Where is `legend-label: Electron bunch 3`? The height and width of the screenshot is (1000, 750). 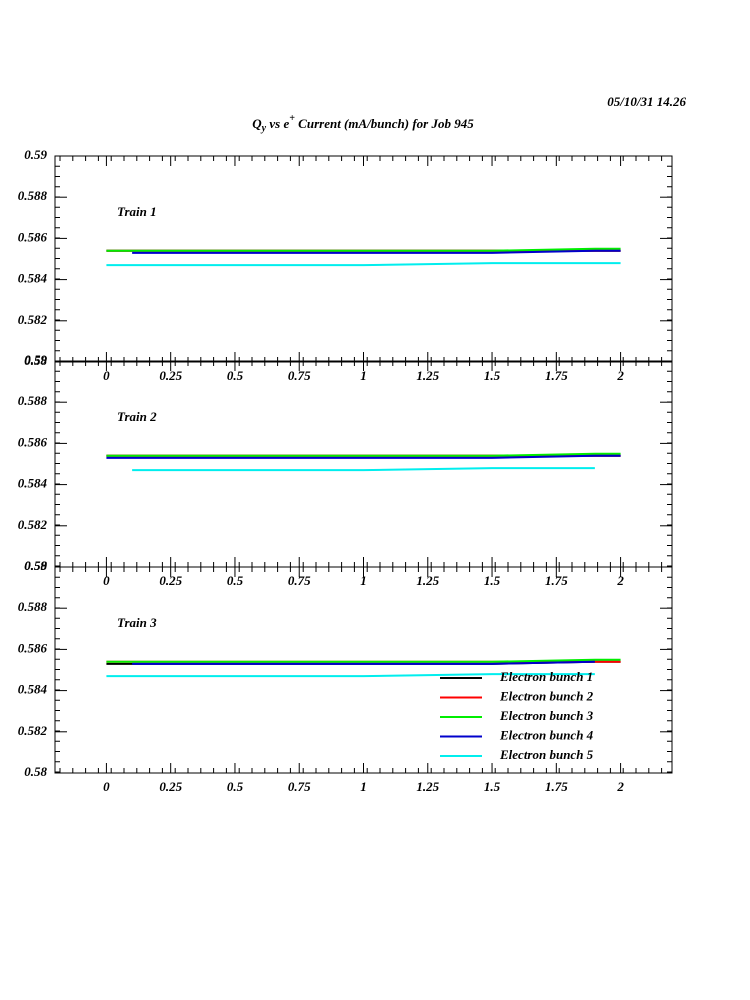
legend-label: Electron bunch 3 is located at coordinates (546, 715).